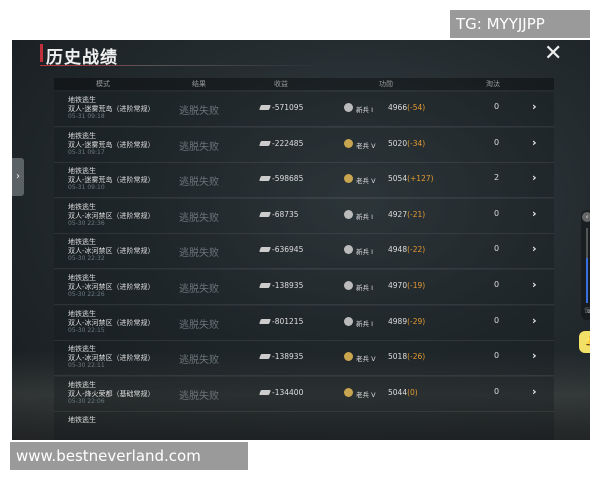  Describe the element at coordinates (86, 223) in the screenshot. I see `match-time: 05-30 22:36` at that location.